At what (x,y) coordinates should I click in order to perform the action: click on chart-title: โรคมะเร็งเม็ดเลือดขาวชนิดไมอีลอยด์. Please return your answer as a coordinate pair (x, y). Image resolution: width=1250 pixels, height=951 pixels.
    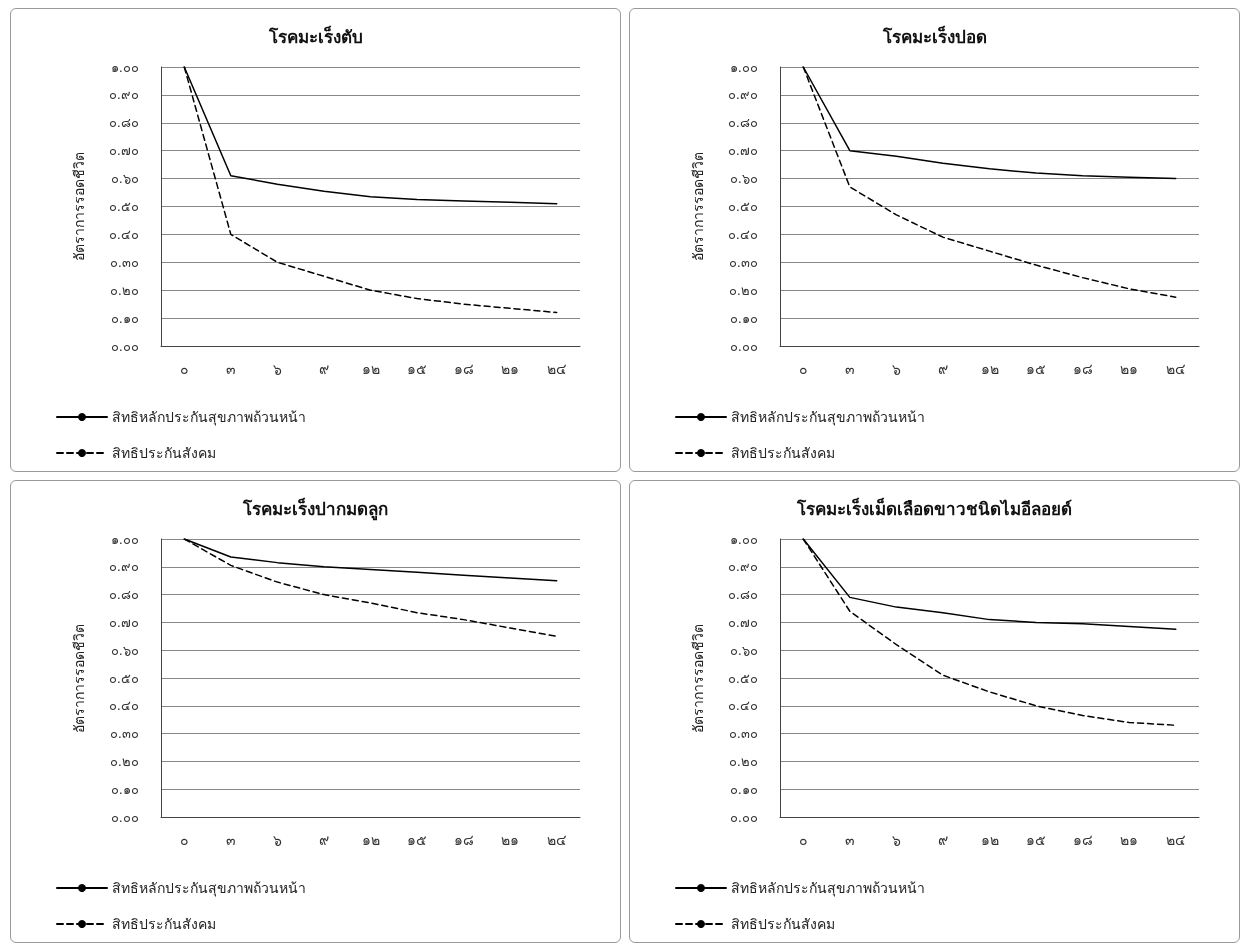
    Looking at the image, I should click on (934, 507).